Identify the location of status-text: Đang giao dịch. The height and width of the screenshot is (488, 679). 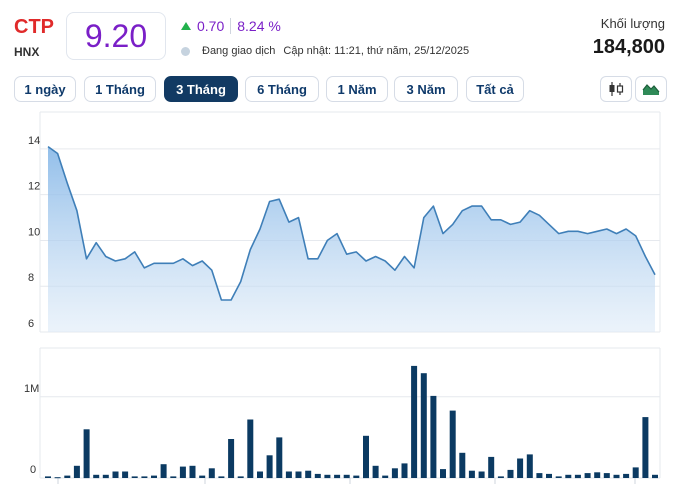
(239, 51).